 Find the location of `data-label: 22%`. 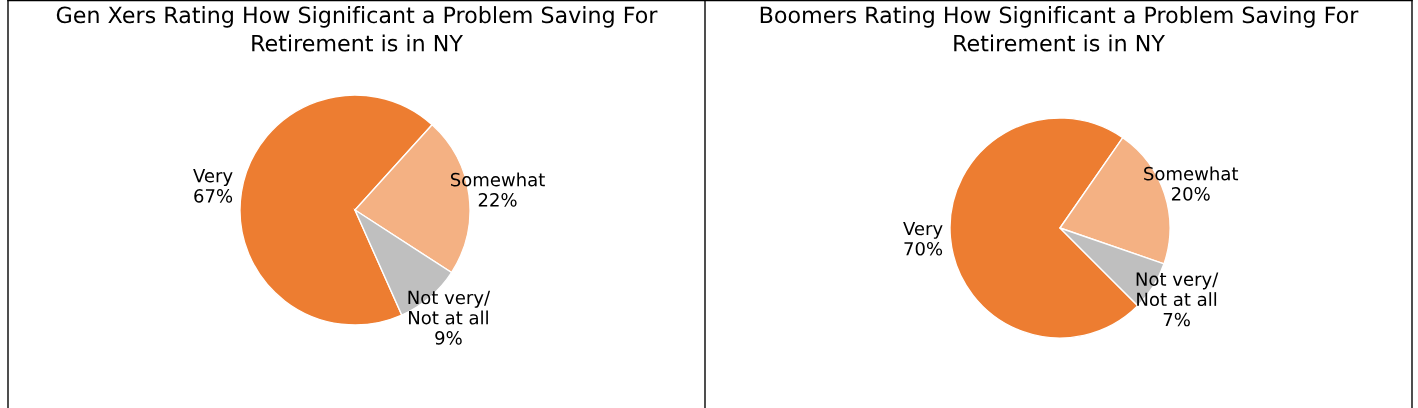

data-label: 22% is located at coordinates (497, 200).